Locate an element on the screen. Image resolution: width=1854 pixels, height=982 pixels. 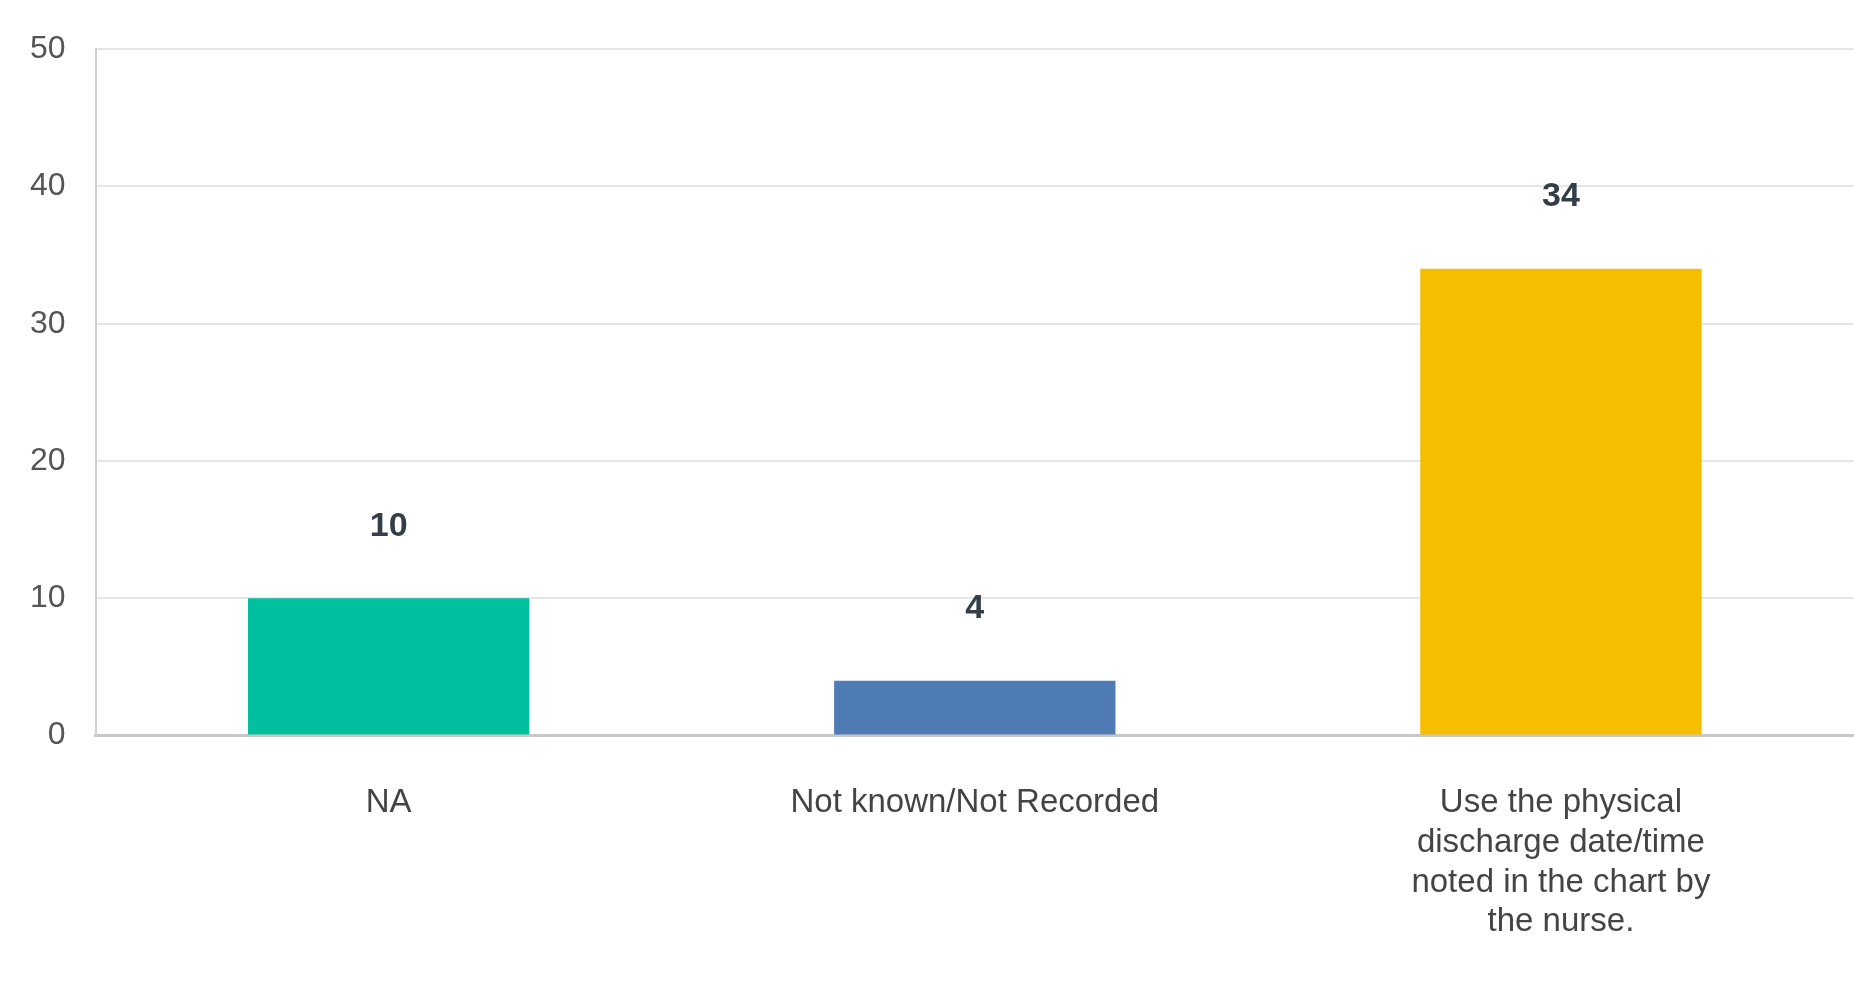
x-tick-label: Use the physical discharge date/time noted in the chart by the nurse. is located at coordinates (1561, 860).